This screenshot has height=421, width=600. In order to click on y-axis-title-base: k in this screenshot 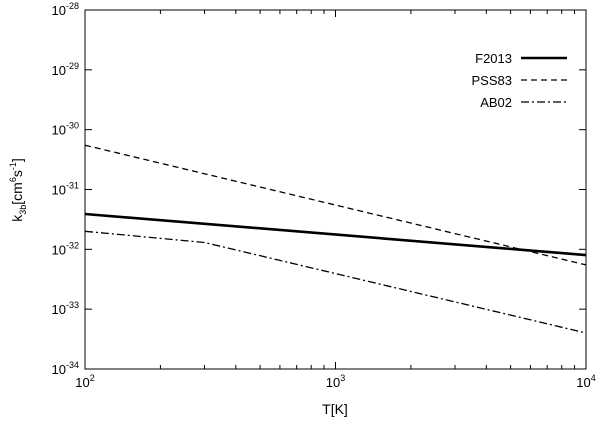, I will do `click(17, 218)`.